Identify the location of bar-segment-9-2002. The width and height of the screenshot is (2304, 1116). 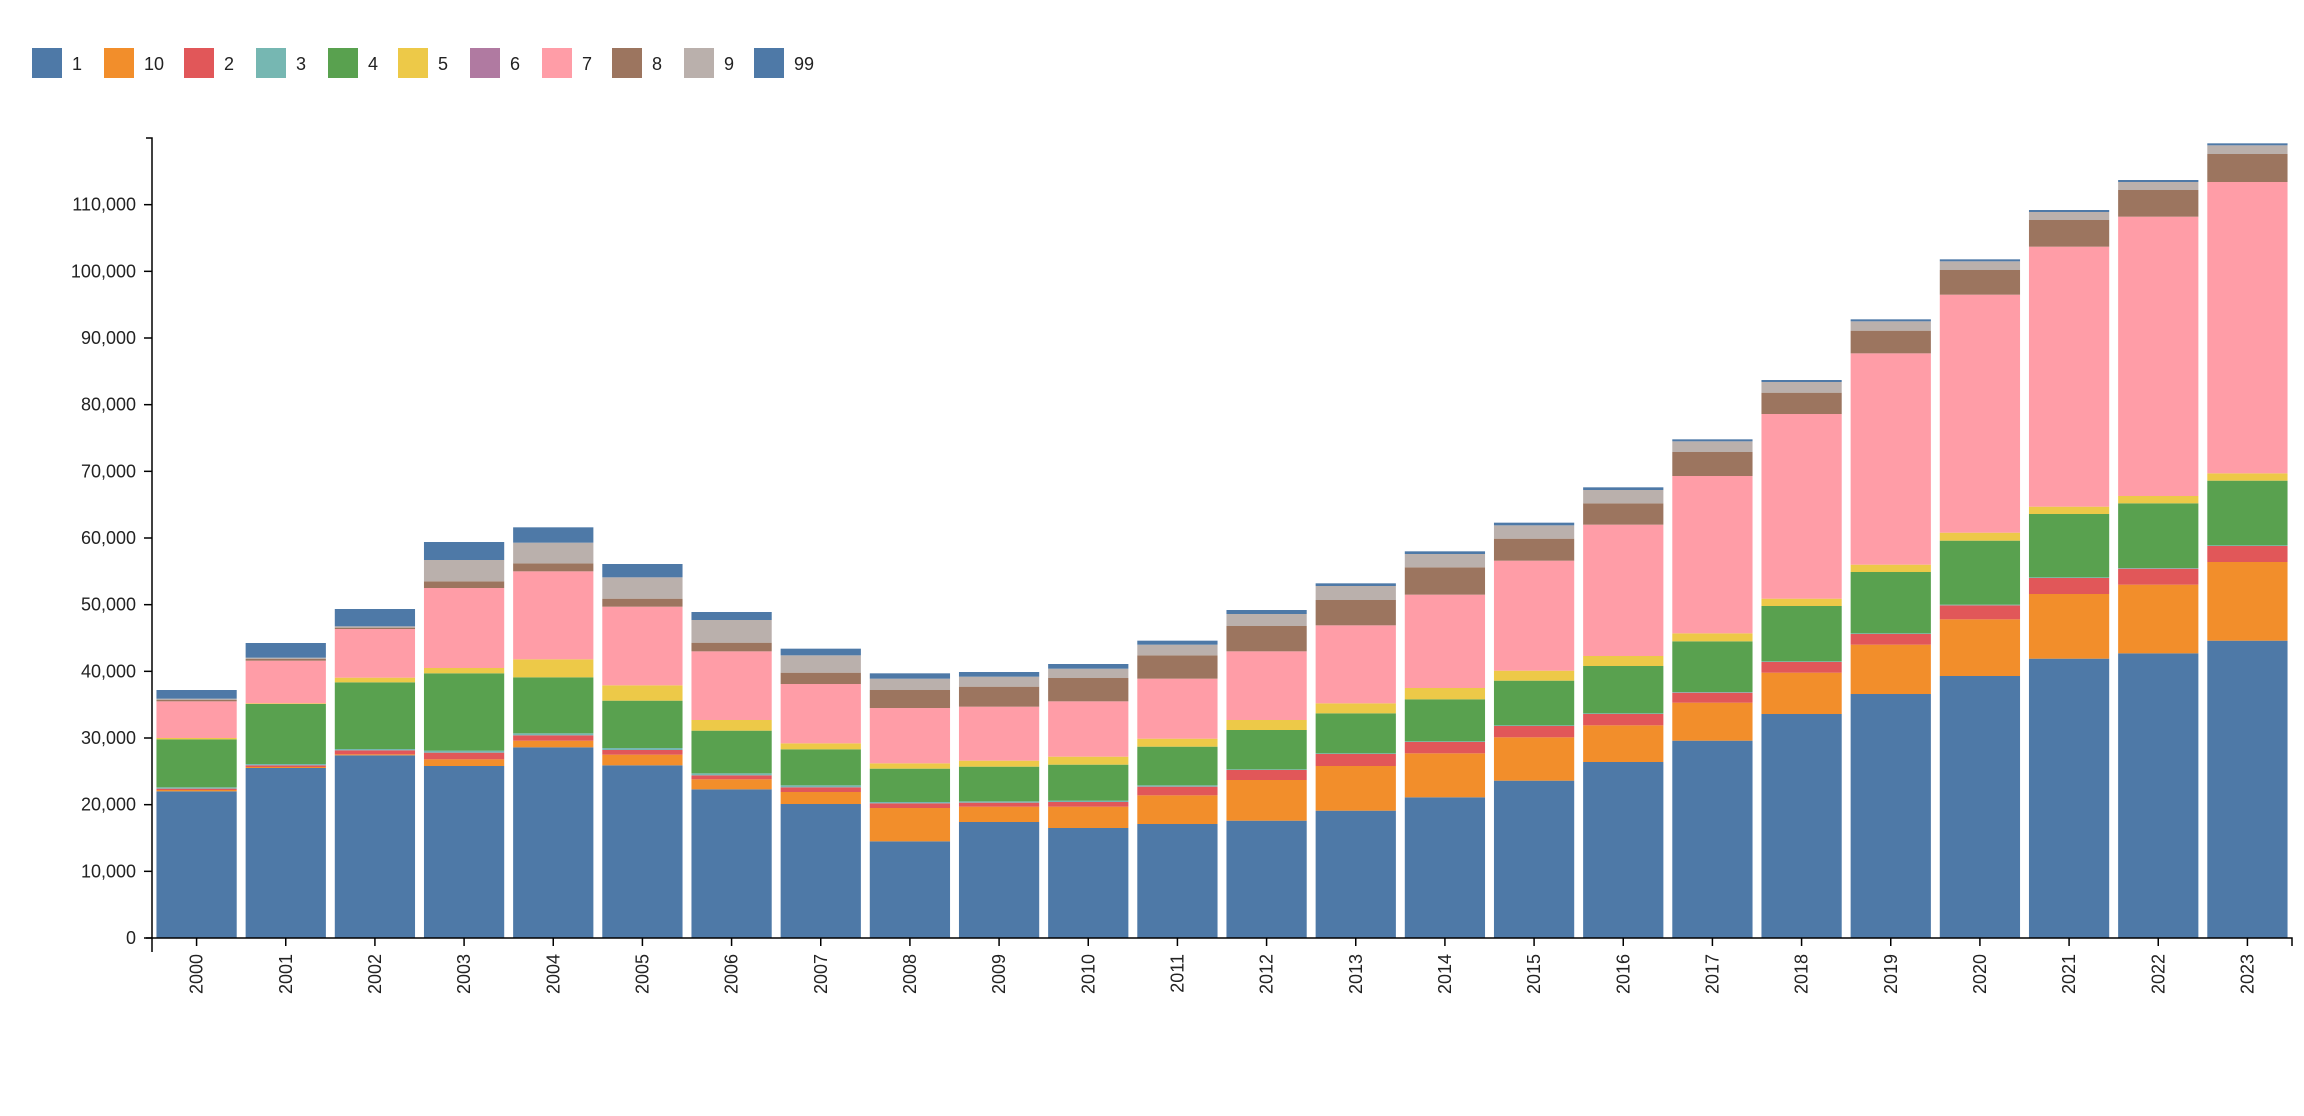
(375, 627).